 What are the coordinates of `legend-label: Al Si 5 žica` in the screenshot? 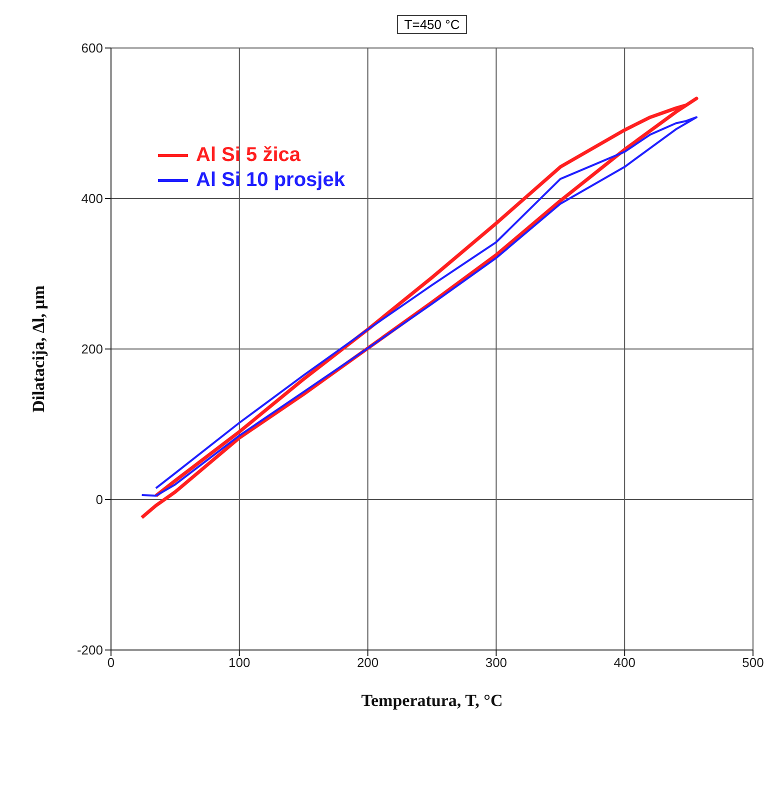 It's located at (248, 155).